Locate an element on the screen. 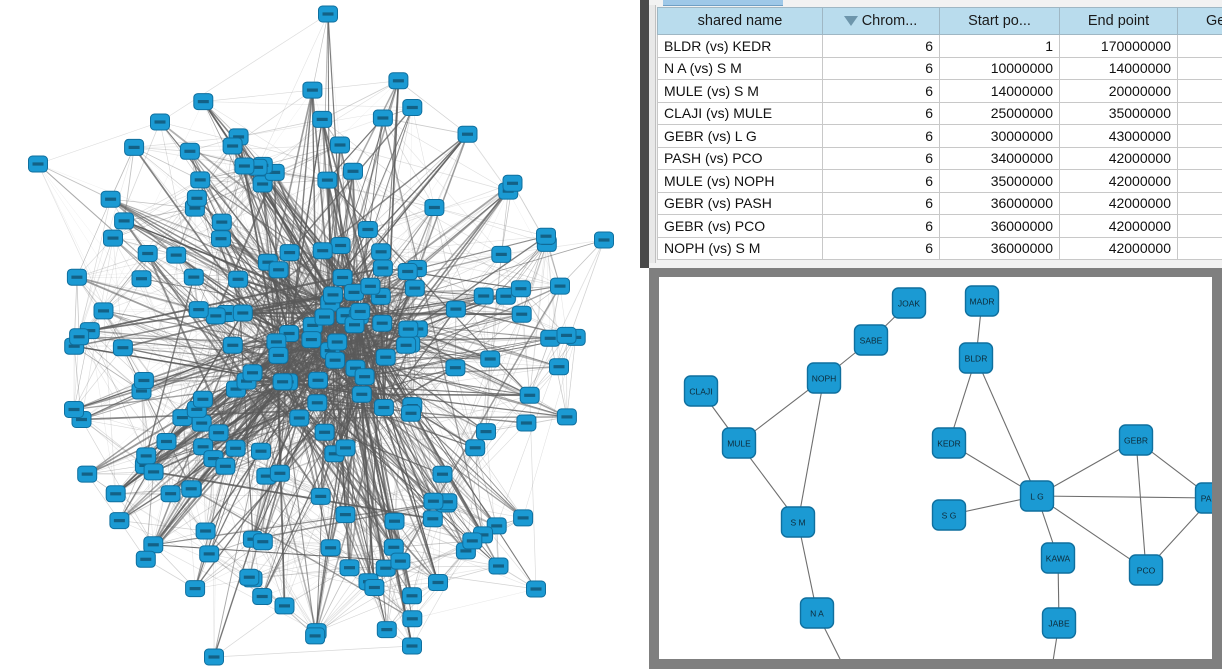 Image resolution: width=1222 pixels, height=669 pixels. table-left-scrollbar is located at coordinates (652, 134).